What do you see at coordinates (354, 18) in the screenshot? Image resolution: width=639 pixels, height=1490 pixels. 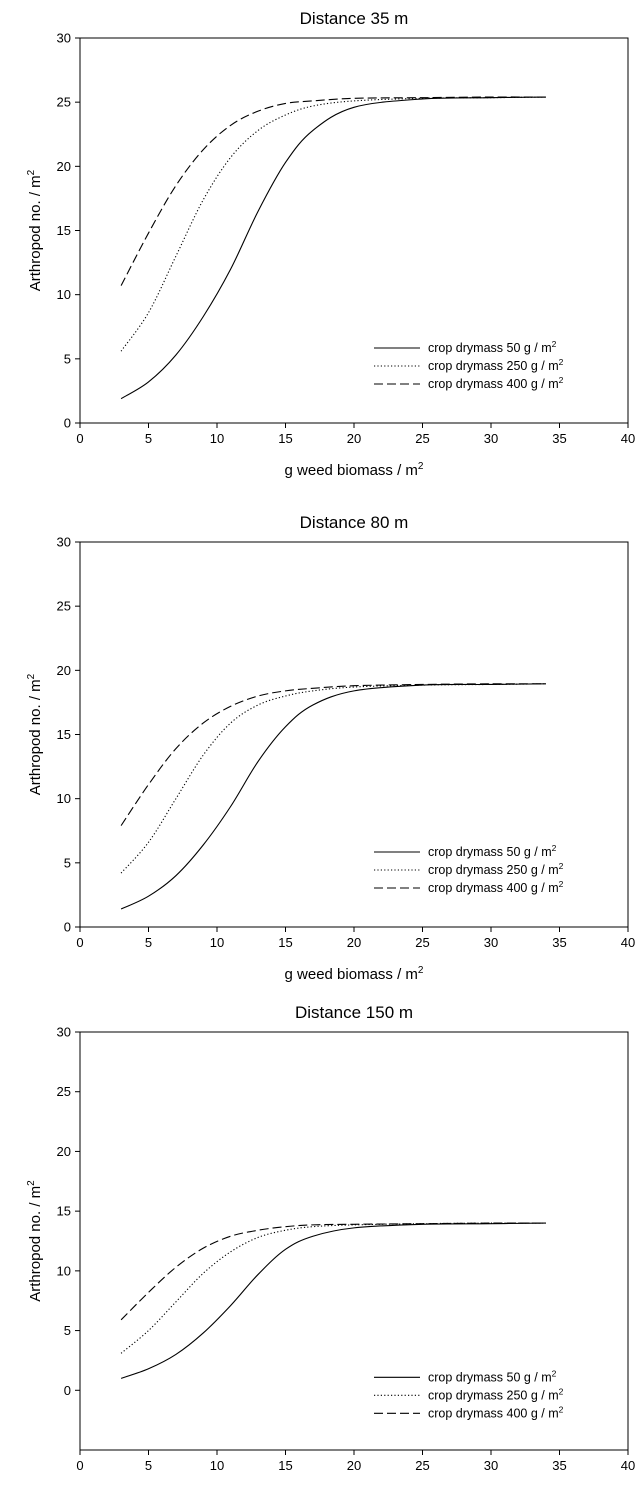 I see `chart-title: Distance 35 m` at bounding box center [354, 18].